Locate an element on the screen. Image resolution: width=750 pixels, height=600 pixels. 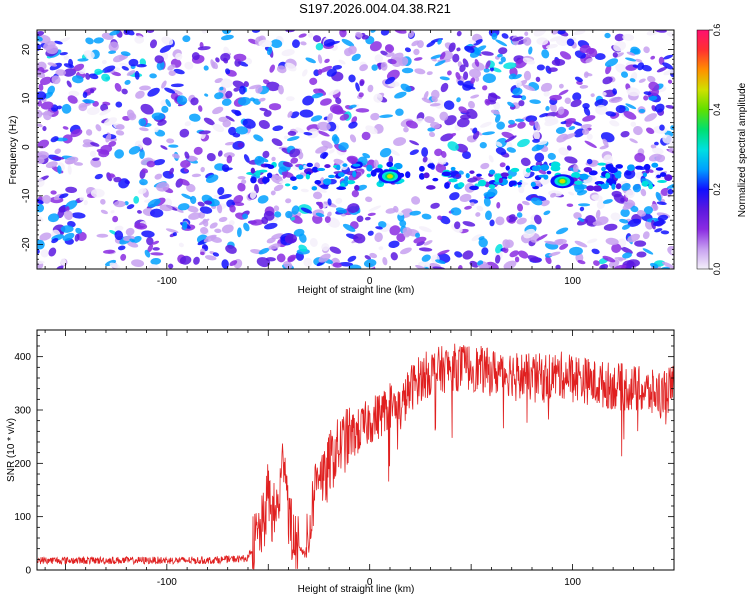
colorbar-gradient is located at coordinates (703, 149).